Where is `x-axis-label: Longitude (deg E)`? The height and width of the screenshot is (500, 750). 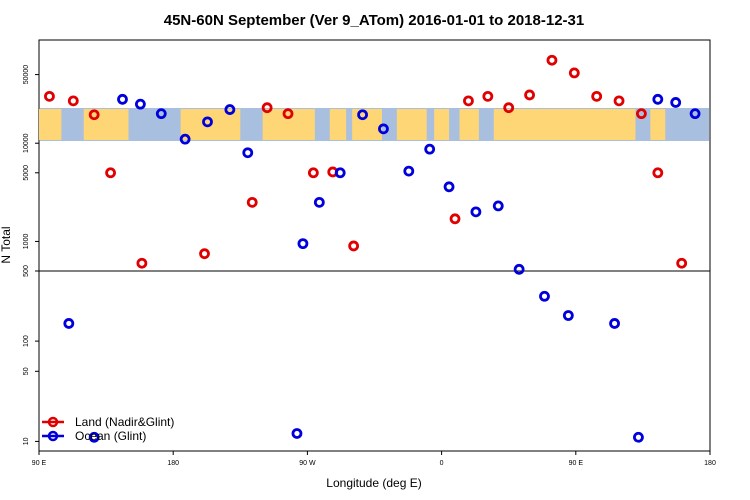
x-axis-label: Longitude (deg E) is located at coordinates (373, 483).